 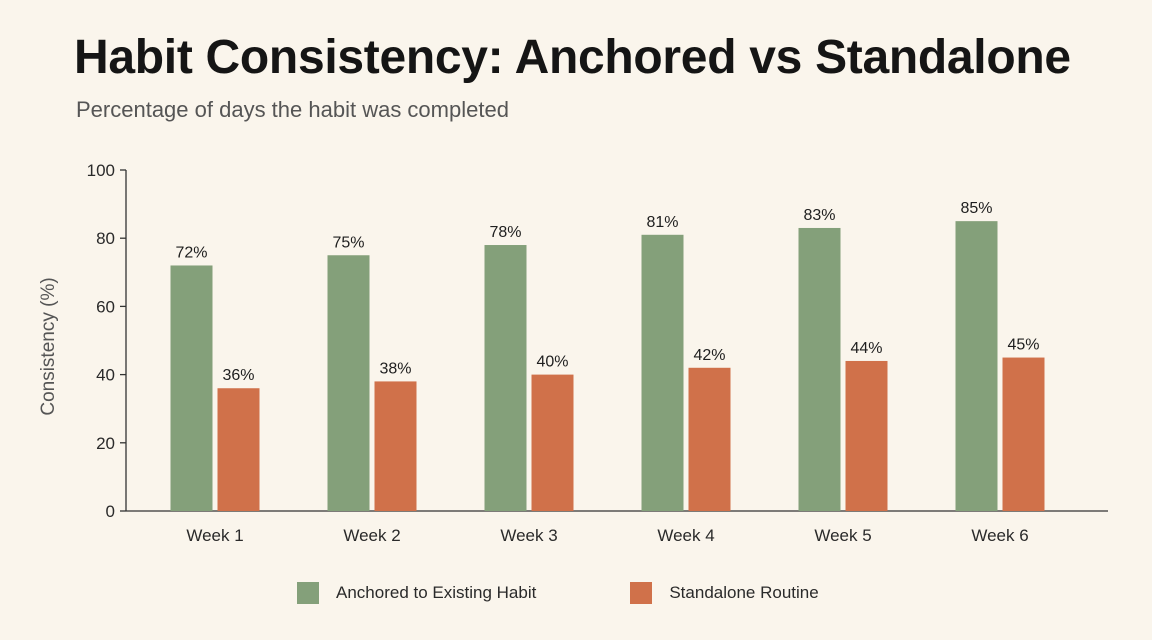 I want to click on x-tick-label: Week 6, so click(x=999, y=535).